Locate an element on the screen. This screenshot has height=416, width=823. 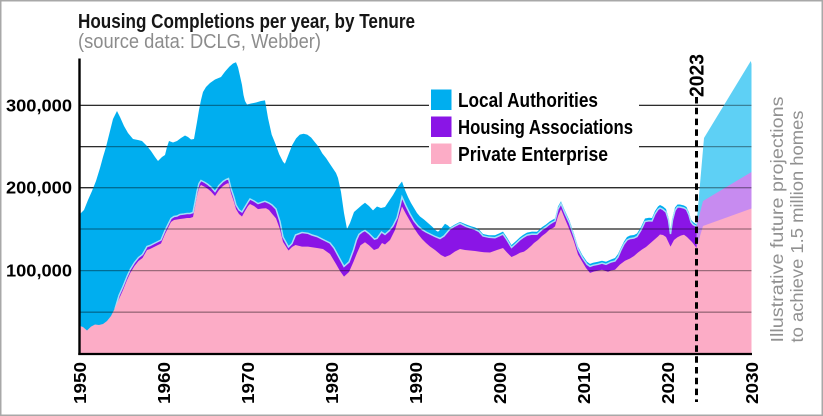
svg-text: 2023 is located at coordinates (698, 75).